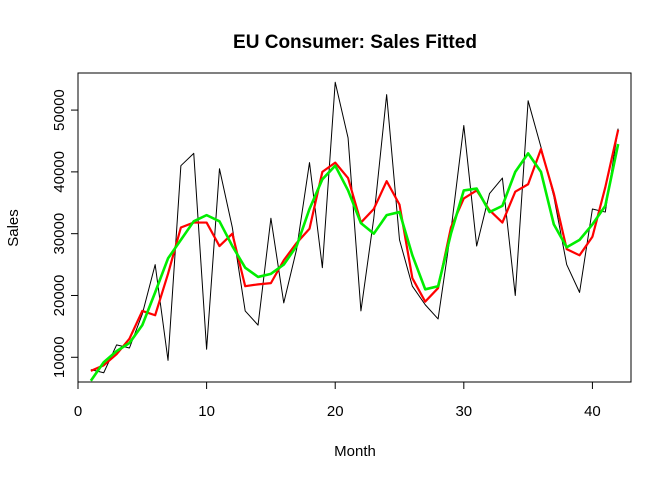  I want to click on x-tick-label: 10, so click(206, 411).